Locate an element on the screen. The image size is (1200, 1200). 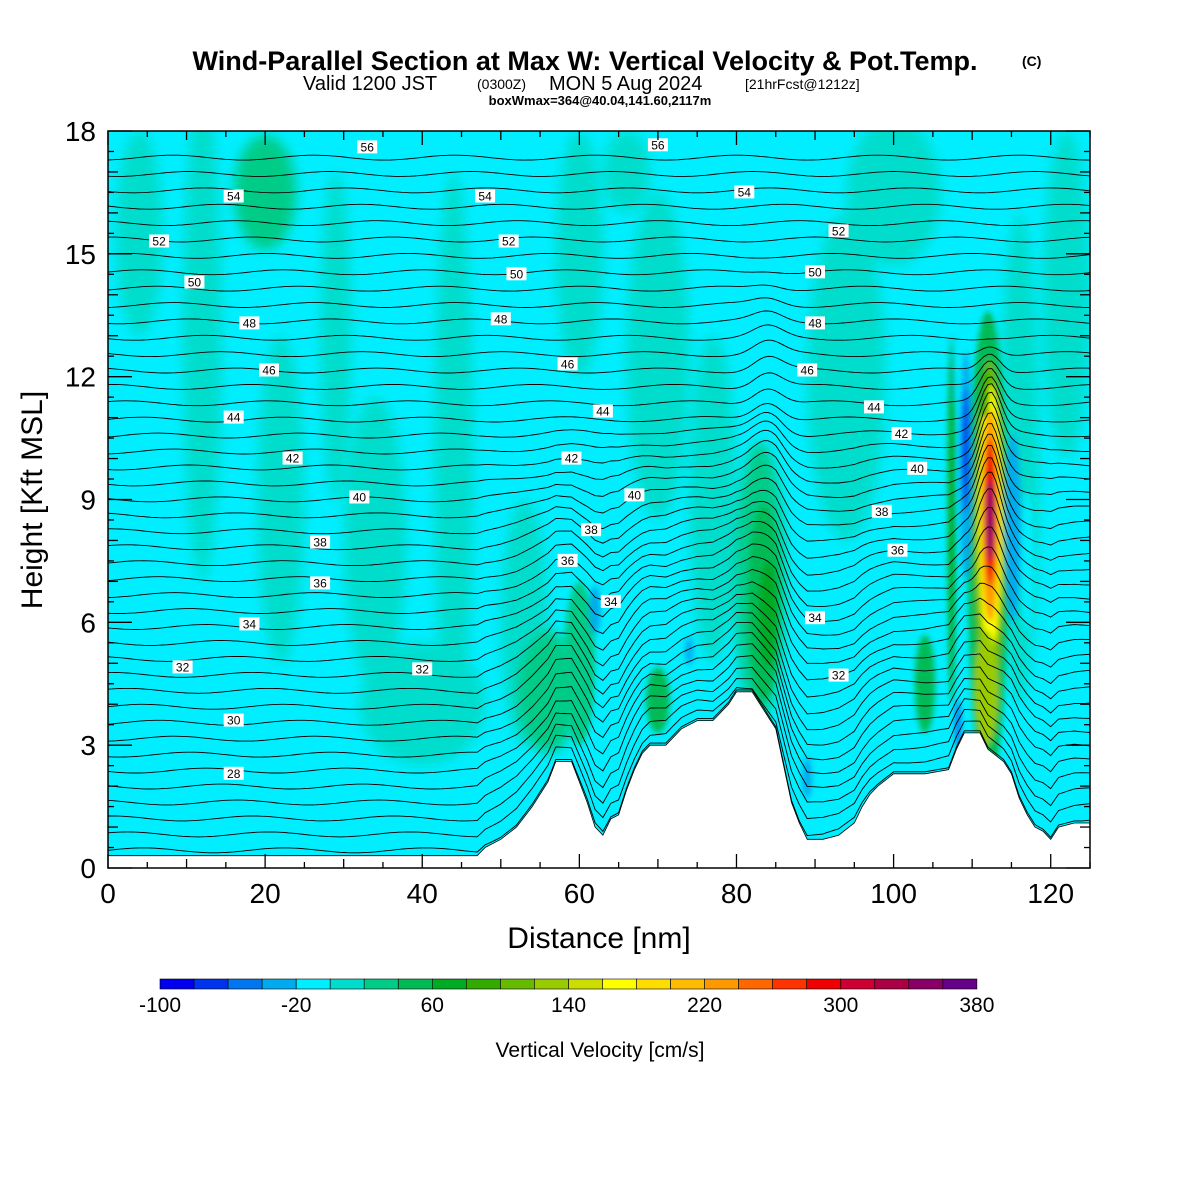
contour-label: 36 is located at coordinates (897, 550).